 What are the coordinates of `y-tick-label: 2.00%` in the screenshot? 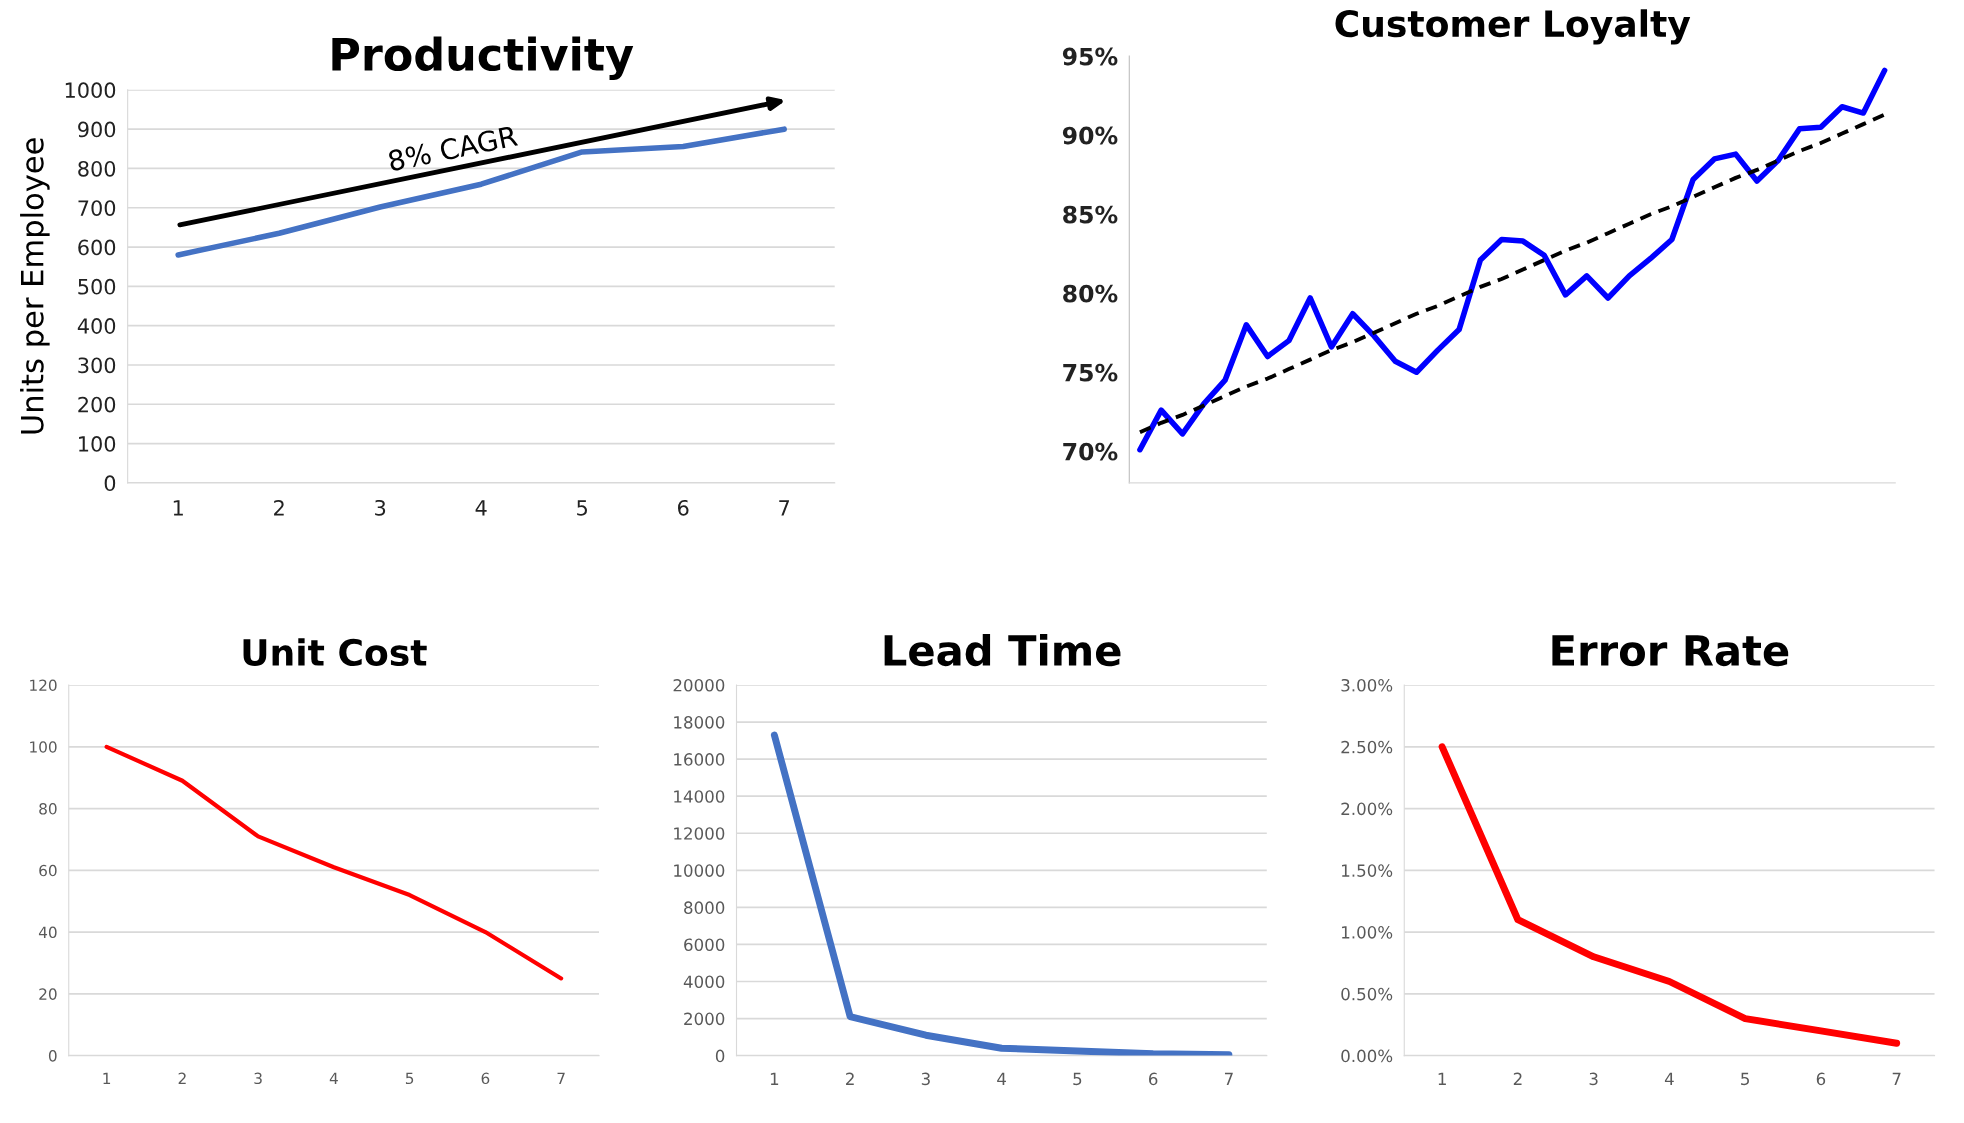 It's located at (1367, 809).